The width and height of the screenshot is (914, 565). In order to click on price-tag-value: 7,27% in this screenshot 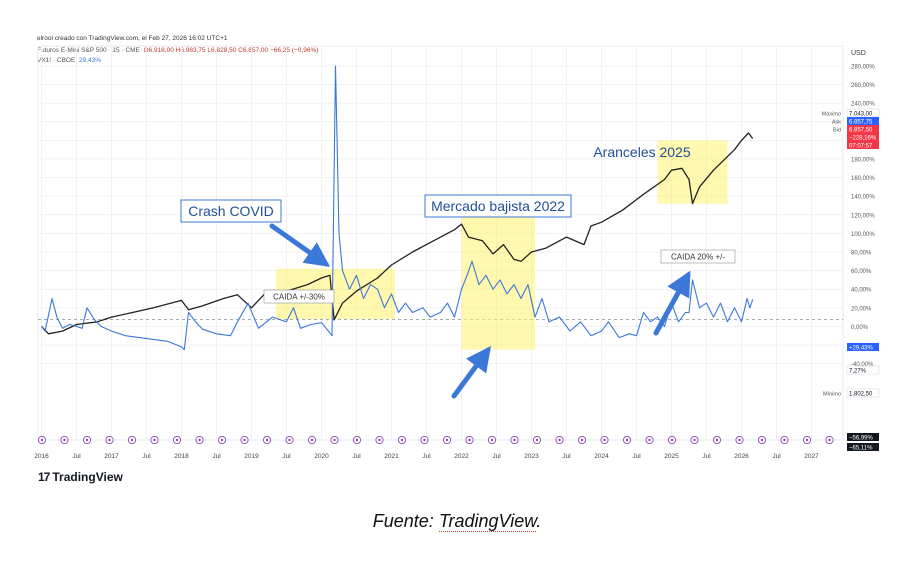, I will do `click(858, 371)`.